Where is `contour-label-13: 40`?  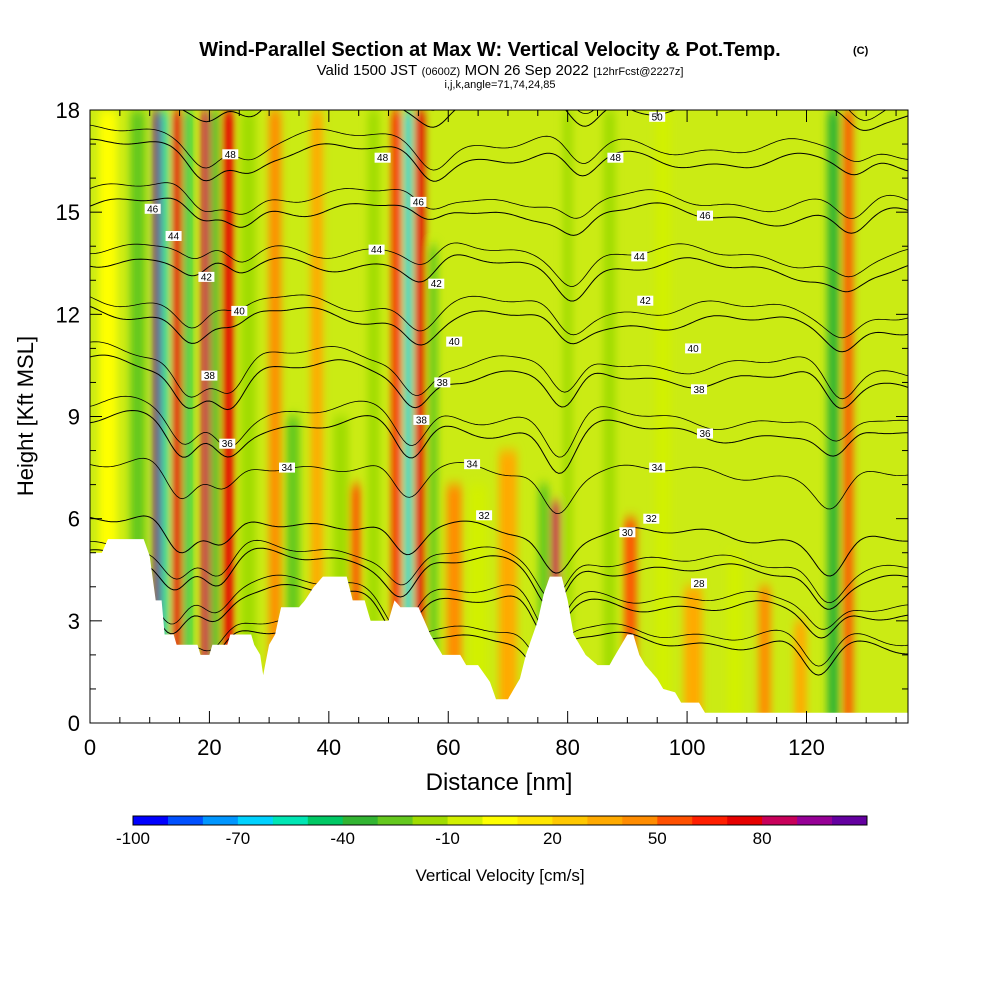
contour-label-13: 40 is located at coordinates (239, 311).